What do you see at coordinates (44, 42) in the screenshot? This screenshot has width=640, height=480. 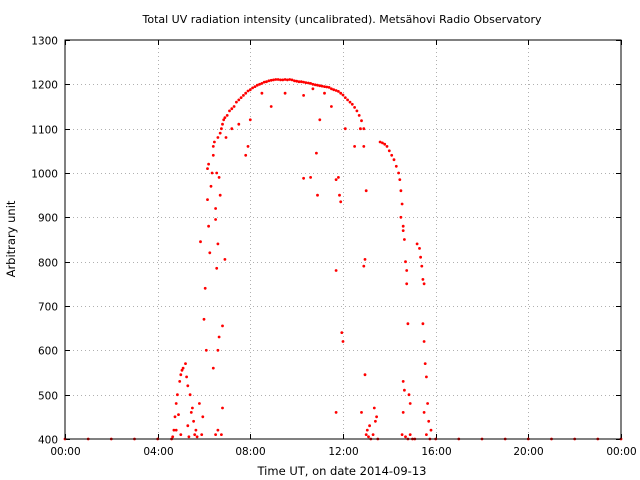 I see `y-tick-label: 1300` at bounding box center [44, 42].